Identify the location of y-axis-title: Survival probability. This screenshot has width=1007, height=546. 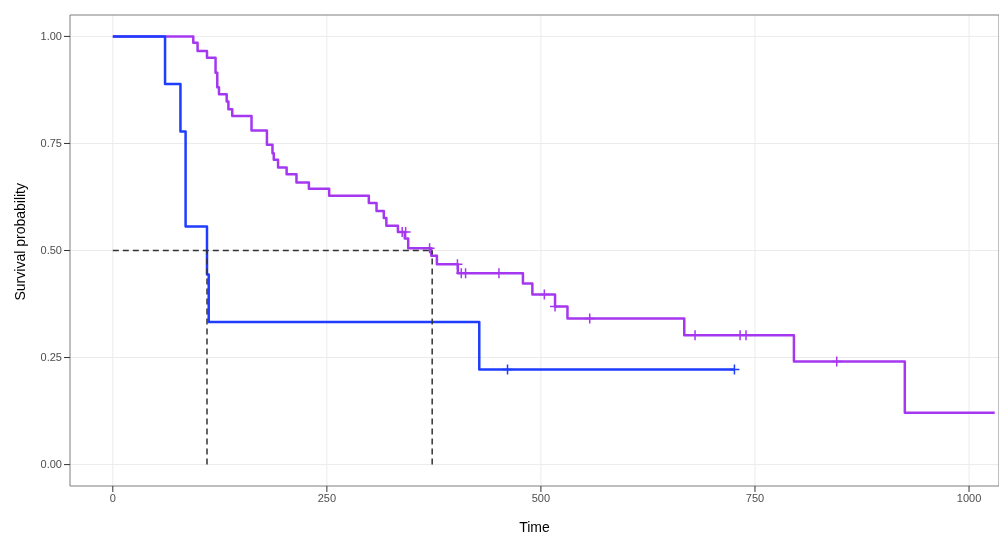
(19, 242).